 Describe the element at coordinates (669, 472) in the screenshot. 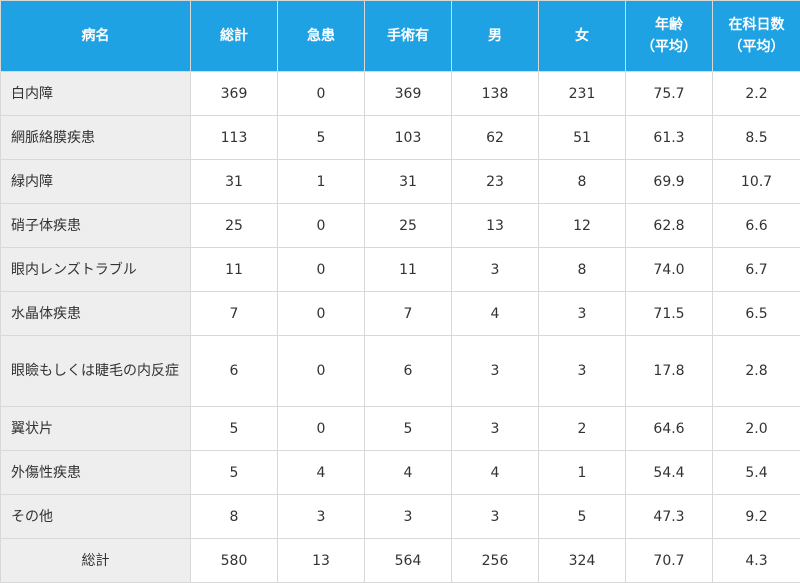

I see `cell-age: 54.4` at that location.